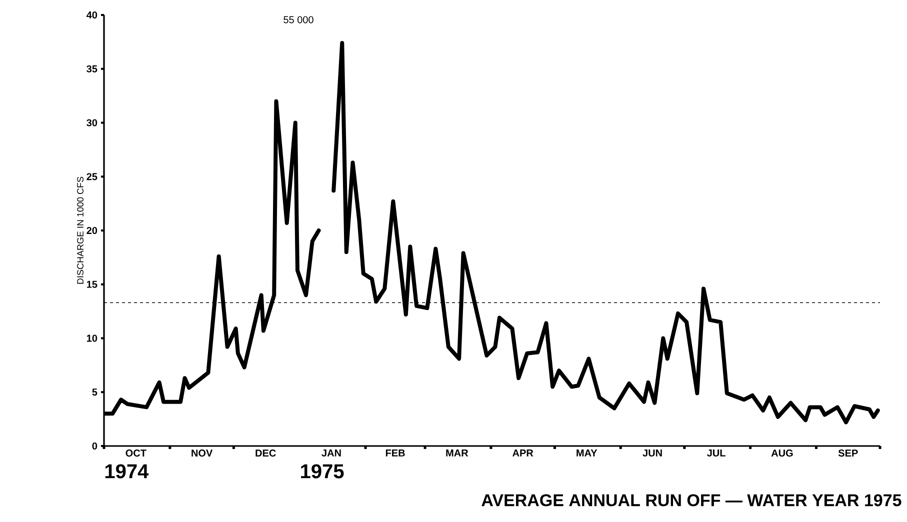 The width and height of the screenshot is (907, 522). I want to click on x-tick-label: JAN, so click(331, 453).